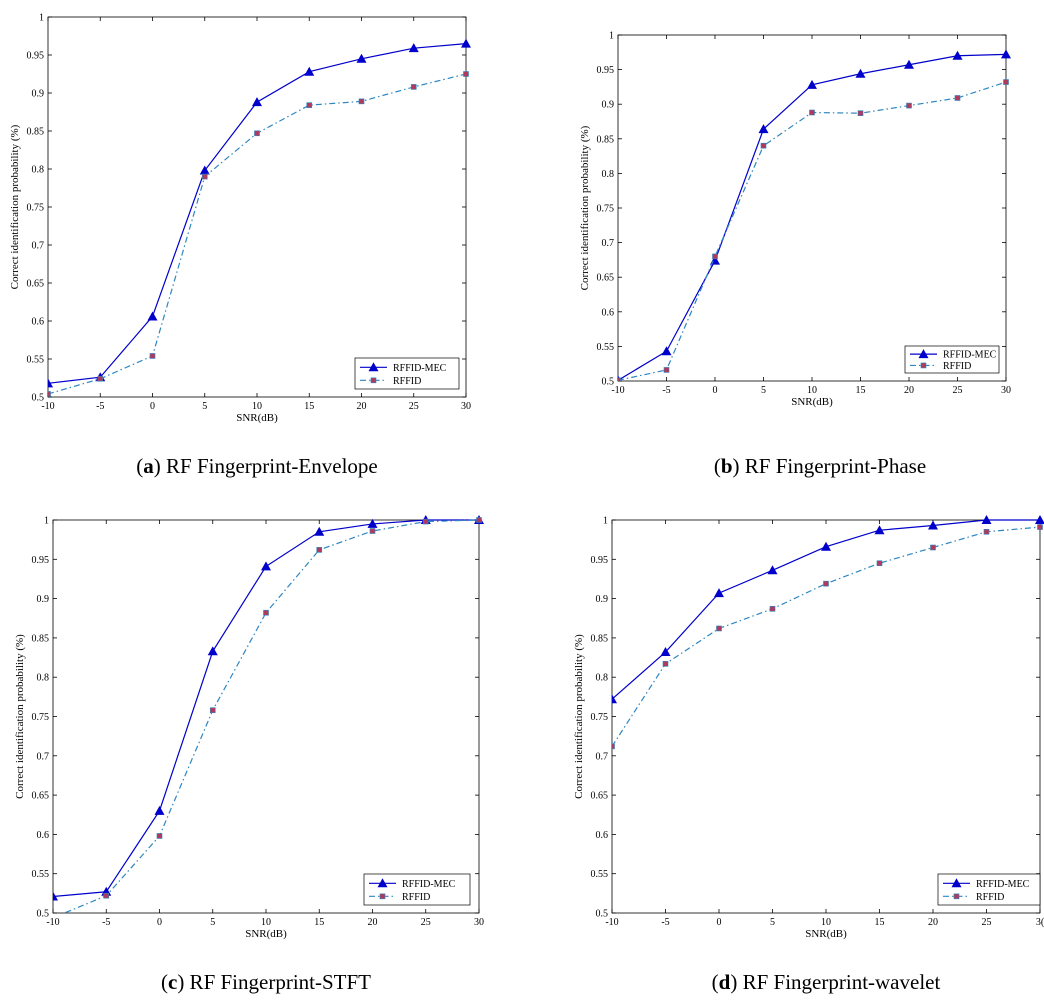  Describe the element at coordinates (727, 466) in the screenshot. I see `caption-letter: b` at that location.